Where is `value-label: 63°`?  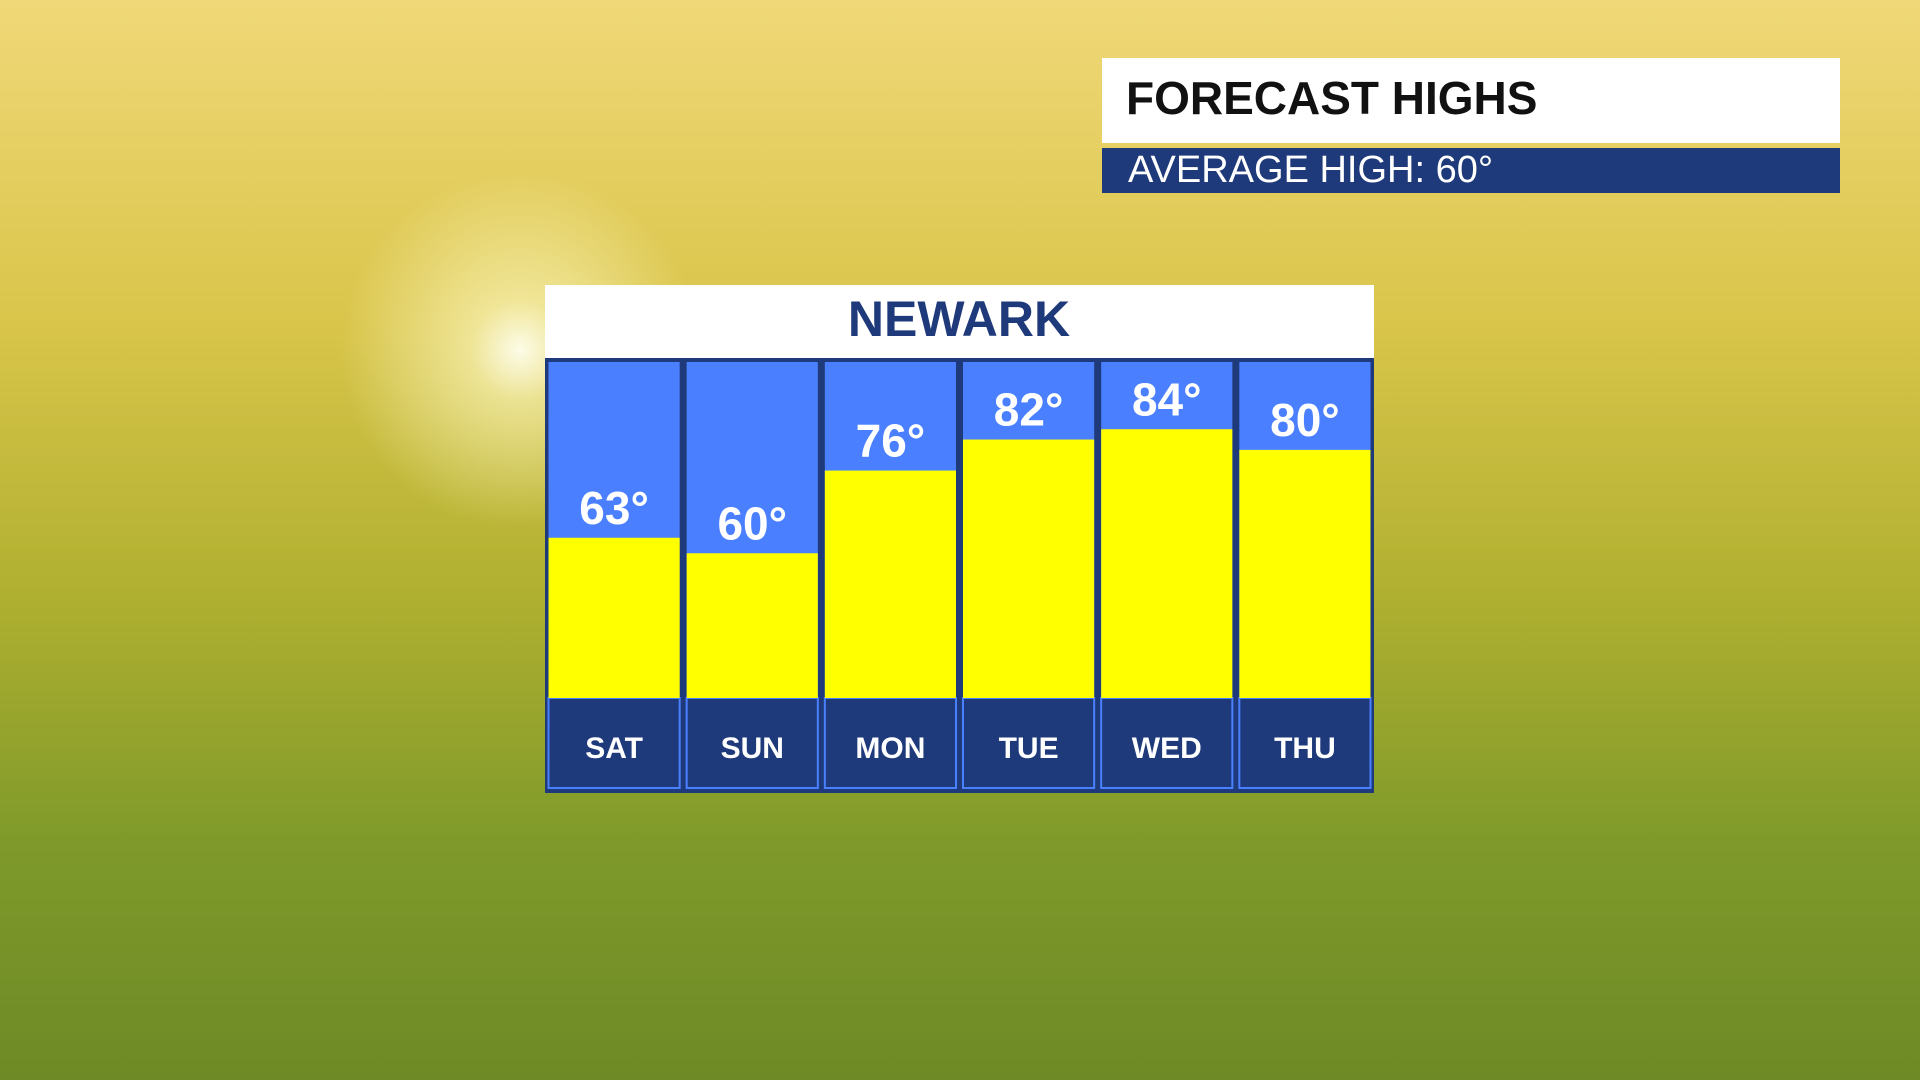 value-label: 63° is located at coordinates (614, 508).